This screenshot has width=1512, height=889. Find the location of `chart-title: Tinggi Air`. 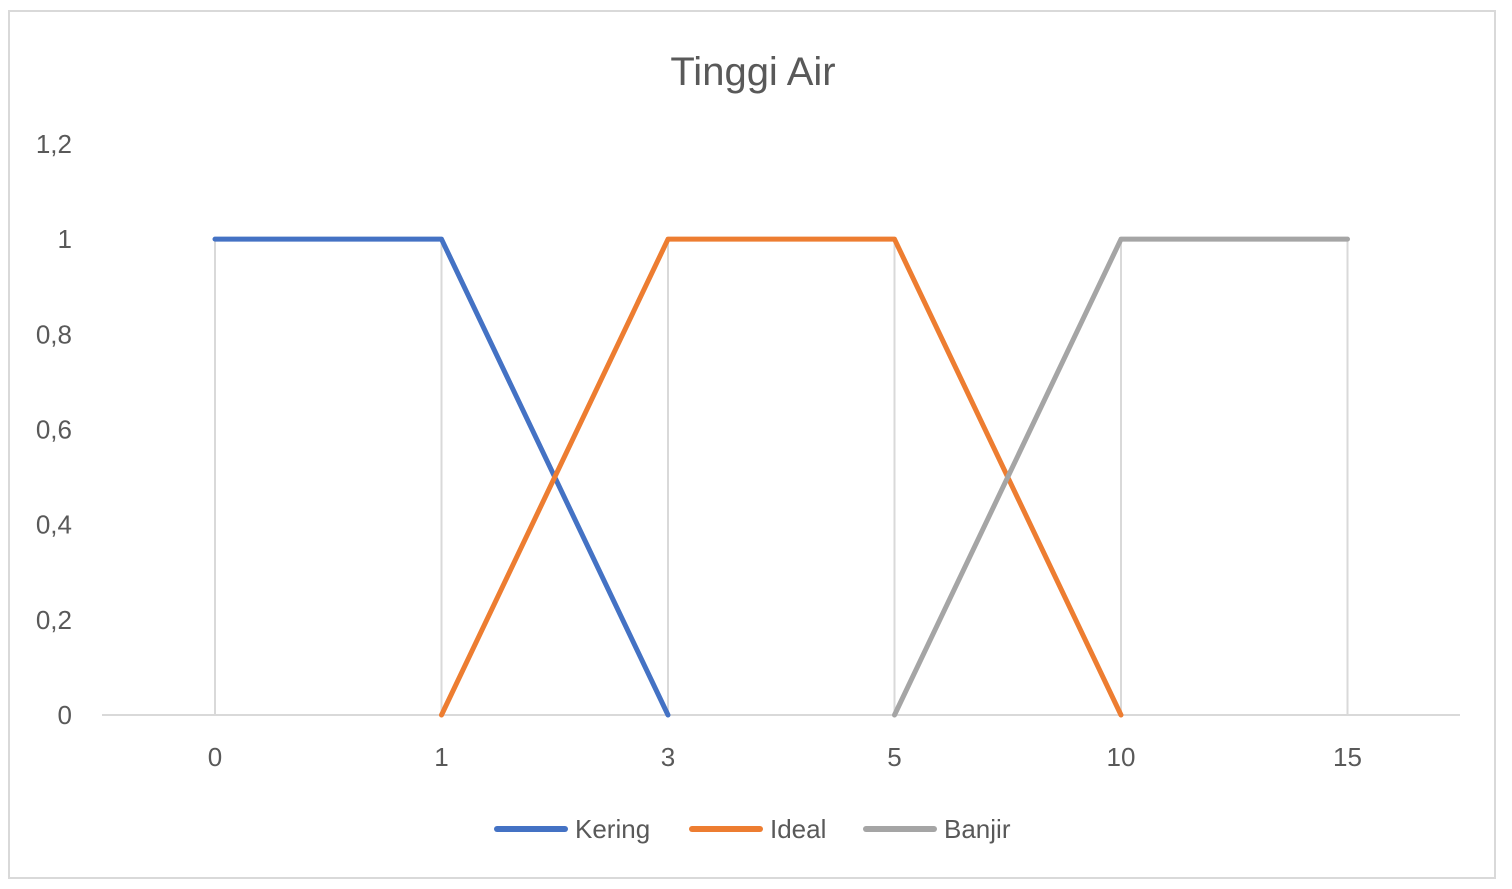

chart-title: Tinggi Air is located at coordinates (752, 72).